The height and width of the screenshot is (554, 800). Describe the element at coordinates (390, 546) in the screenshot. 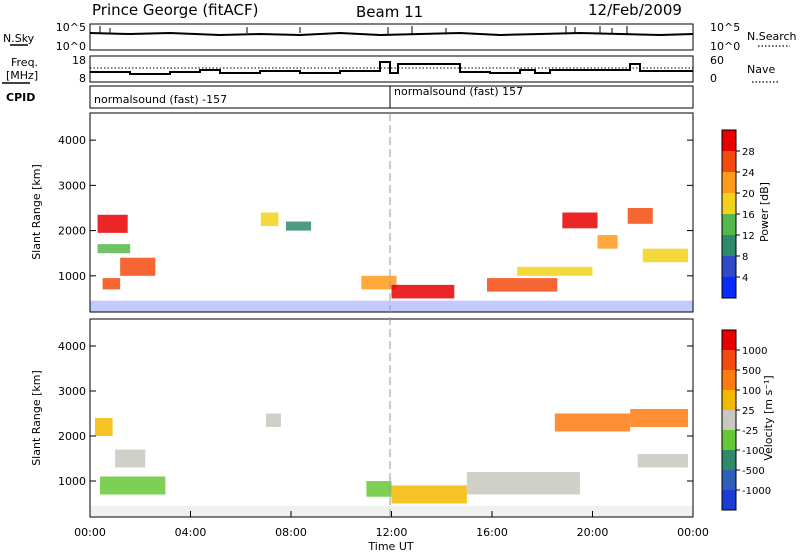

I see `x-axis-label: Time UT` at that location.